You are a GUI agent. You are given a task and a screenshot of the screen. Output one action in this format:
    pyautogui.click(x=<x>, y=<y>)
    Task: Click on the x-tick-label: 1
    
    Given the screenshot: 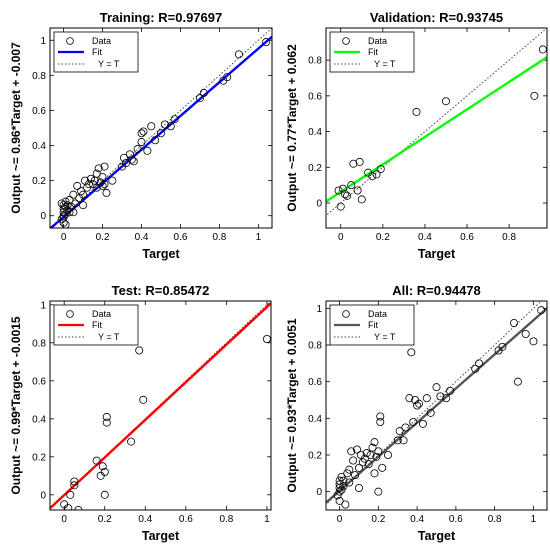 What is the action you would take?
    pyautogui.click(x=267, y=519)
    